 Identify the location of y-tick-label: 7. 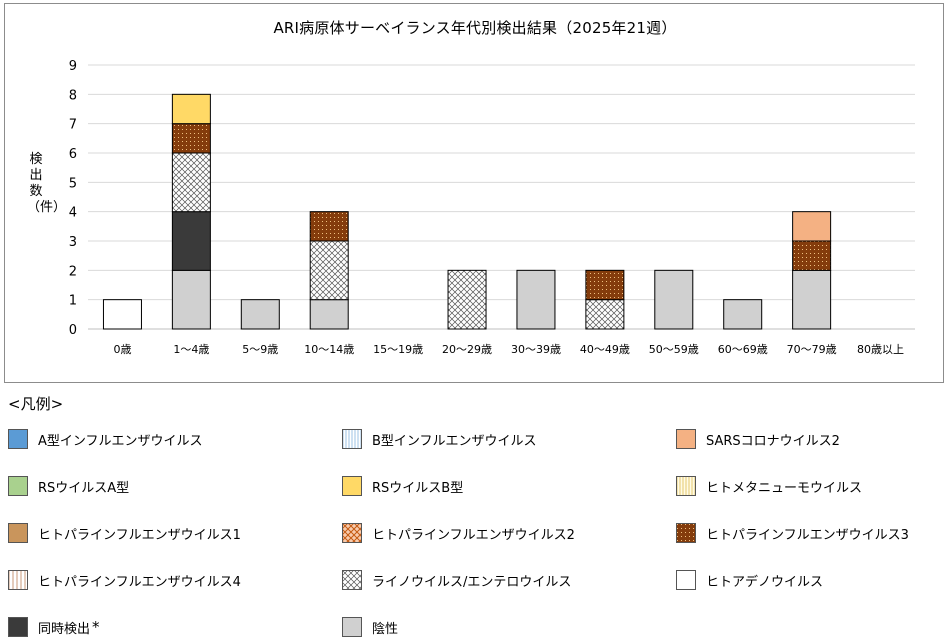
(73, 125).